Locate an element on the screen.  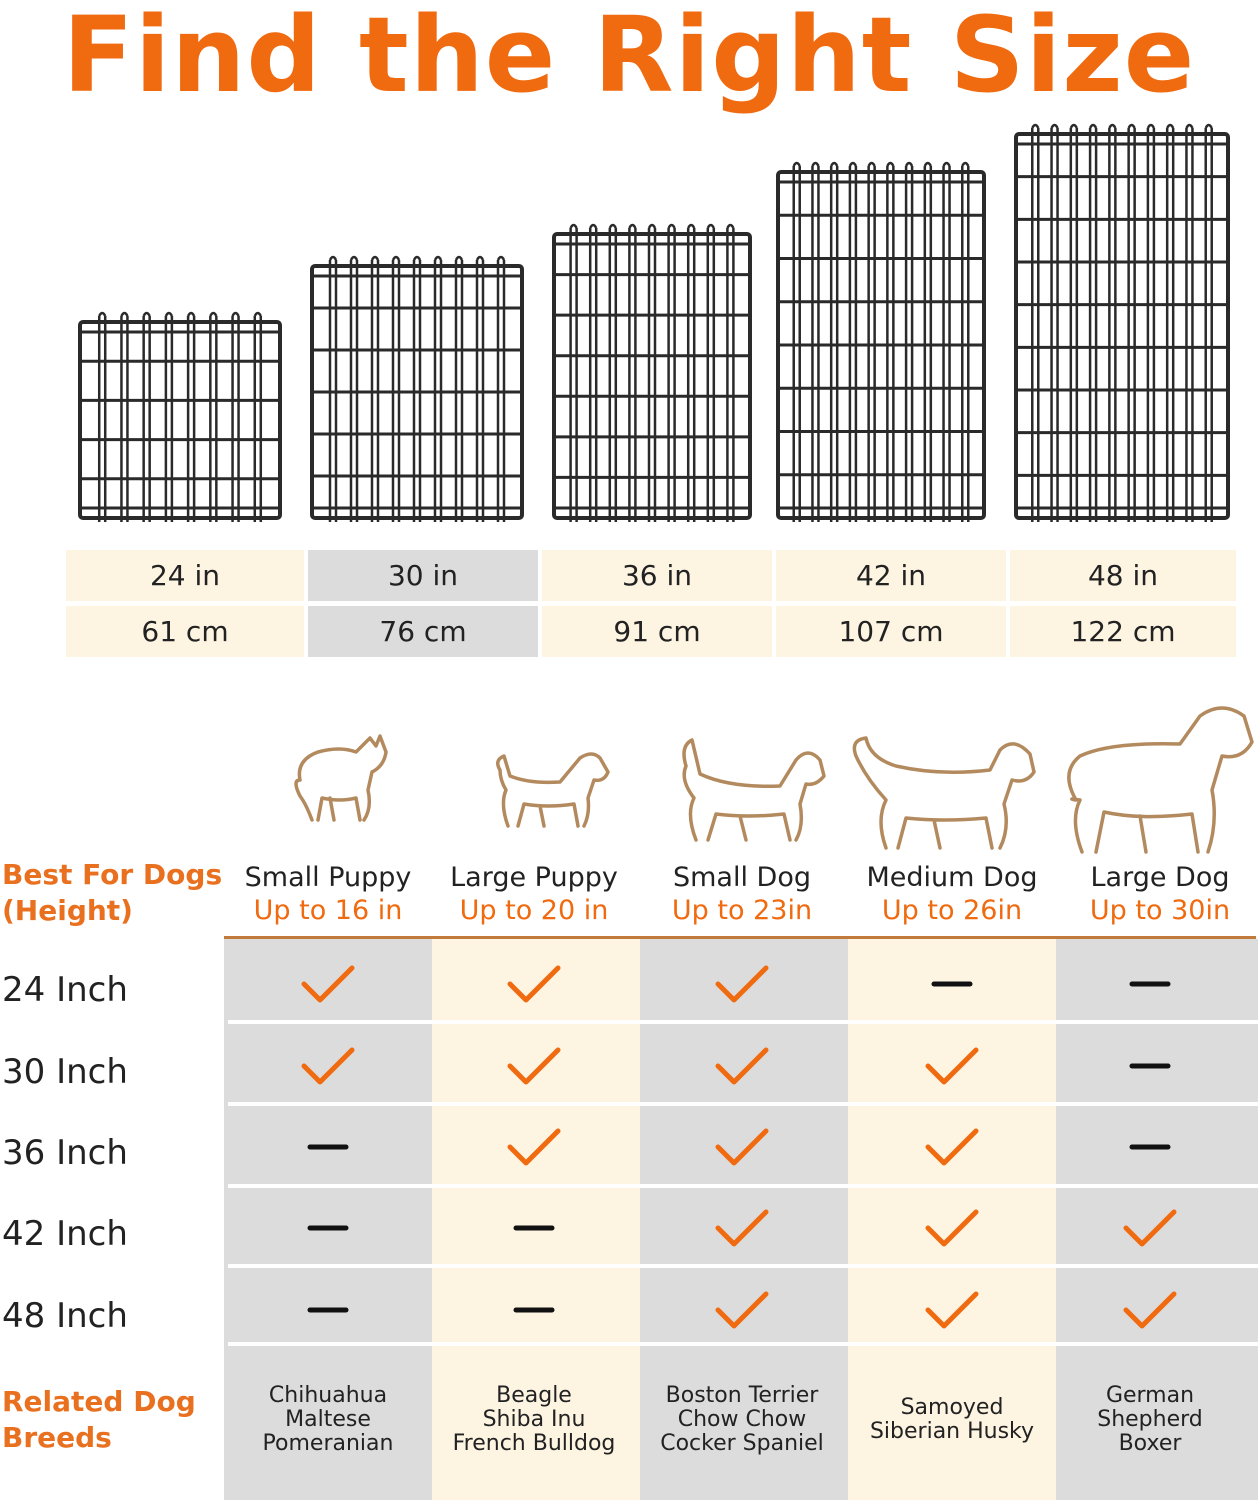
size-in-cell: 36 in is located at coordinates (657, 575).